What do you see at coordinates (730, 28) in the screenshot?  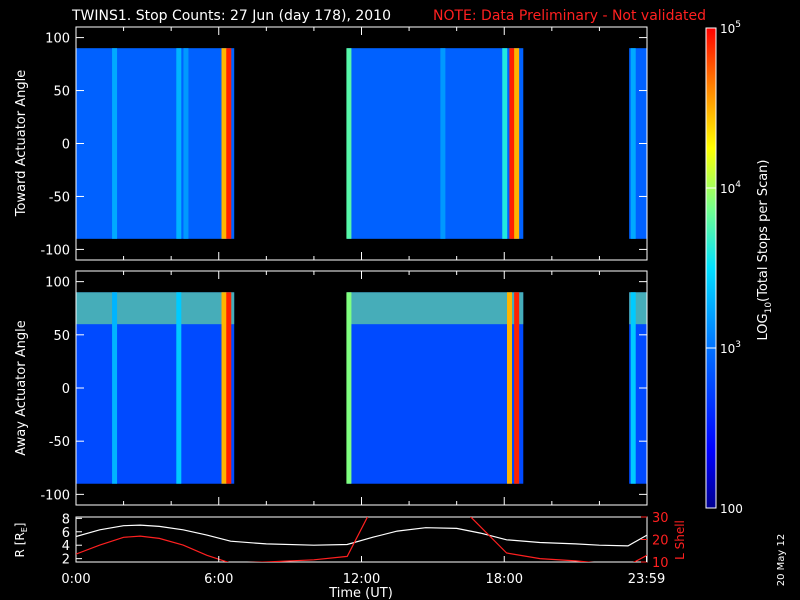 I see `colorbar-tick-label: 10⁵` at bounding box center [730, 28].